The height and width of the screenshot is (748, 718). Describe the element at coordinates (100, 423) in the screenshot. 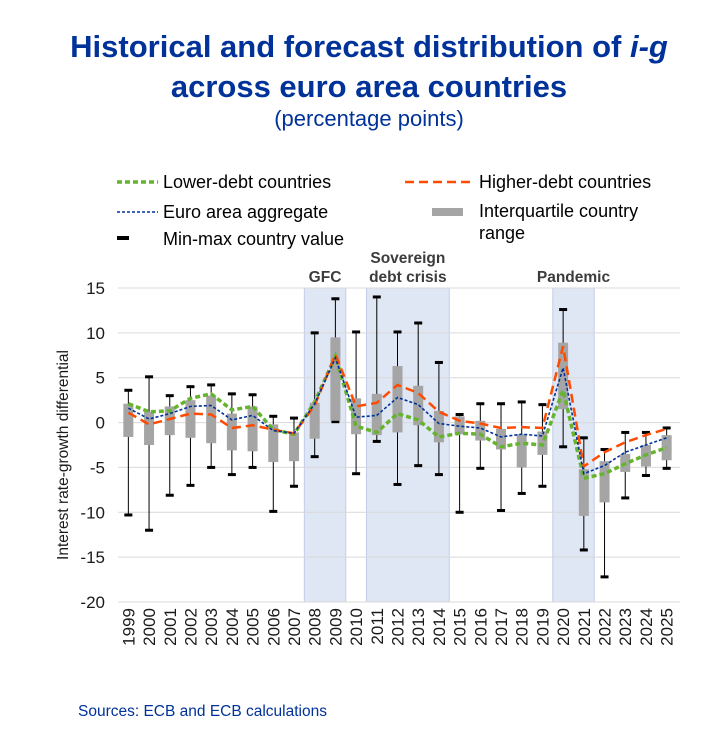

I see `y-tick-label: 0` at that location.